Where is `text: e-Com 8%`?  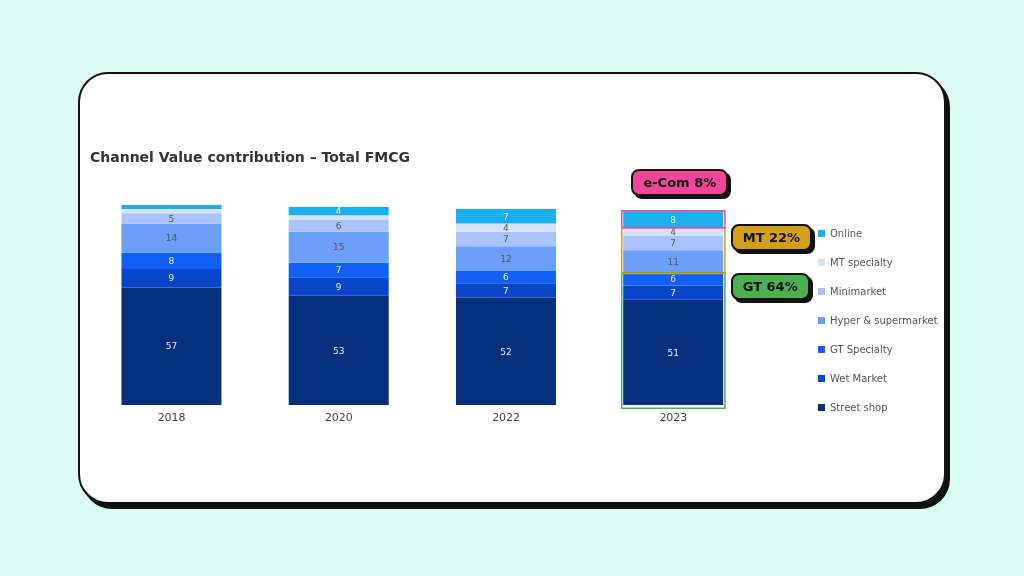
text: e-Com 8% is located at coordinates (680, 183).